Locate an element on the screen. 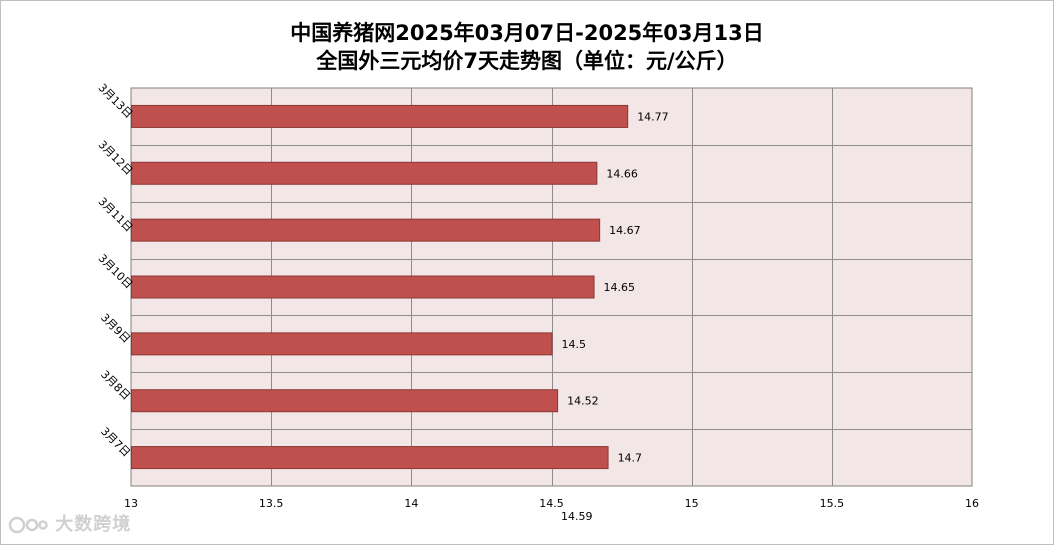 This screenshot has width=1054, height=545. watermark-text: 大数跨境 is located at coordinates (93, 524).